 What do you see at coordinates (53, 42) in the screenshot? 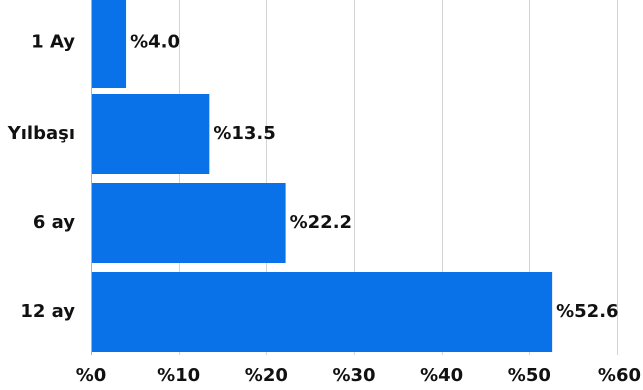
I see `category-label: 1 Ay` at bounding box center [53, 42].